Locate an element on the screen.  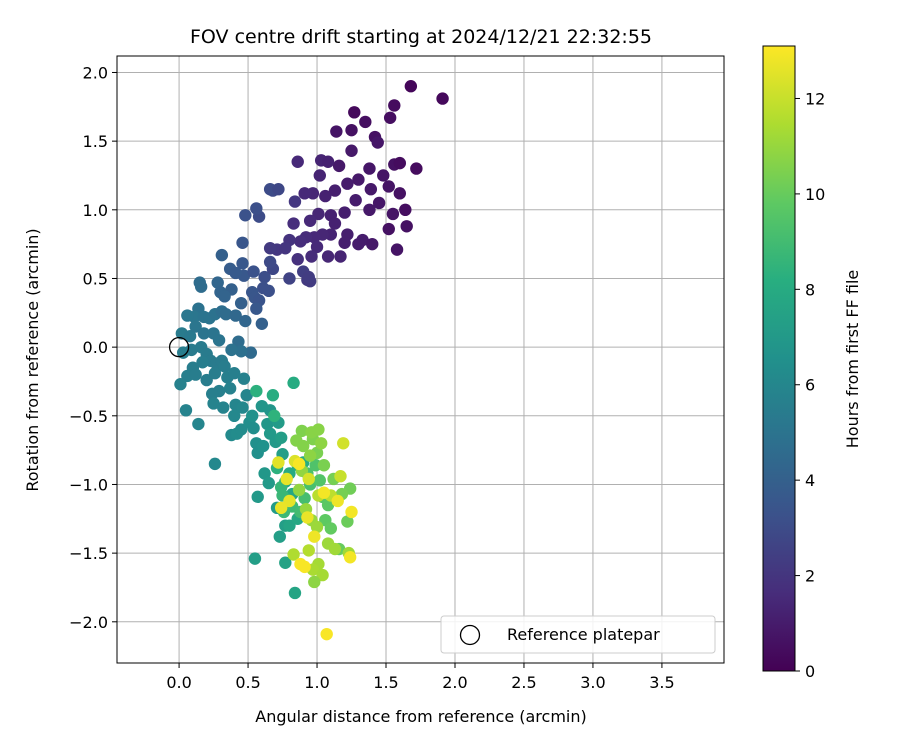
y-tick-label: 0.0 is located at coordinates (95, 347).